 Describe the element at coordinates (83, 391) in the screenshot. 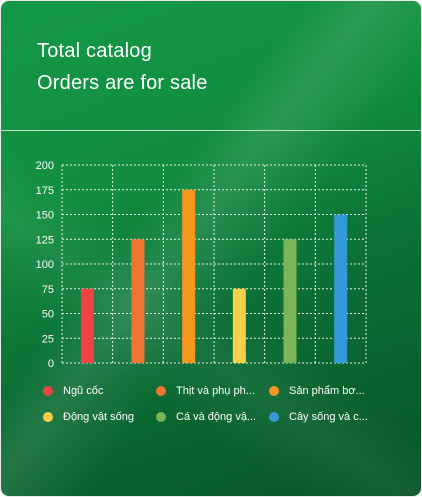

I see `legend-label: Ngũ cốc` at that location.